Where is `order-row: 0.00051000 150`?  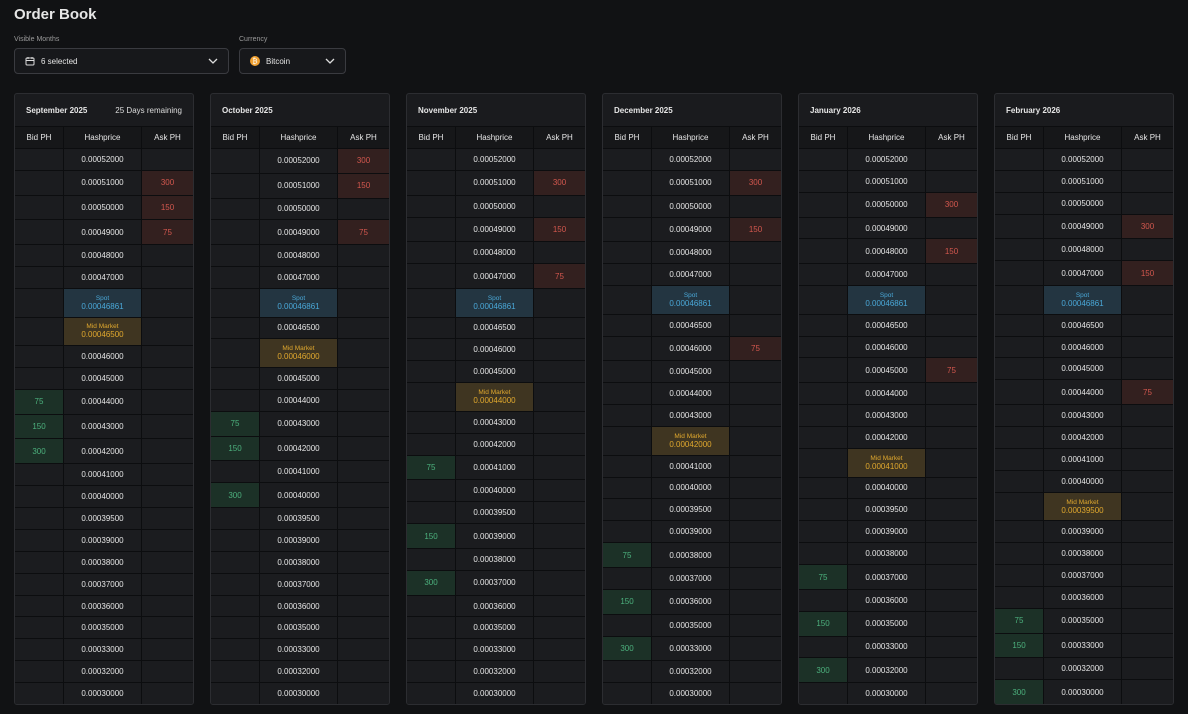
order-row: 0.00051000 150 is located at coordinates (300, 185).